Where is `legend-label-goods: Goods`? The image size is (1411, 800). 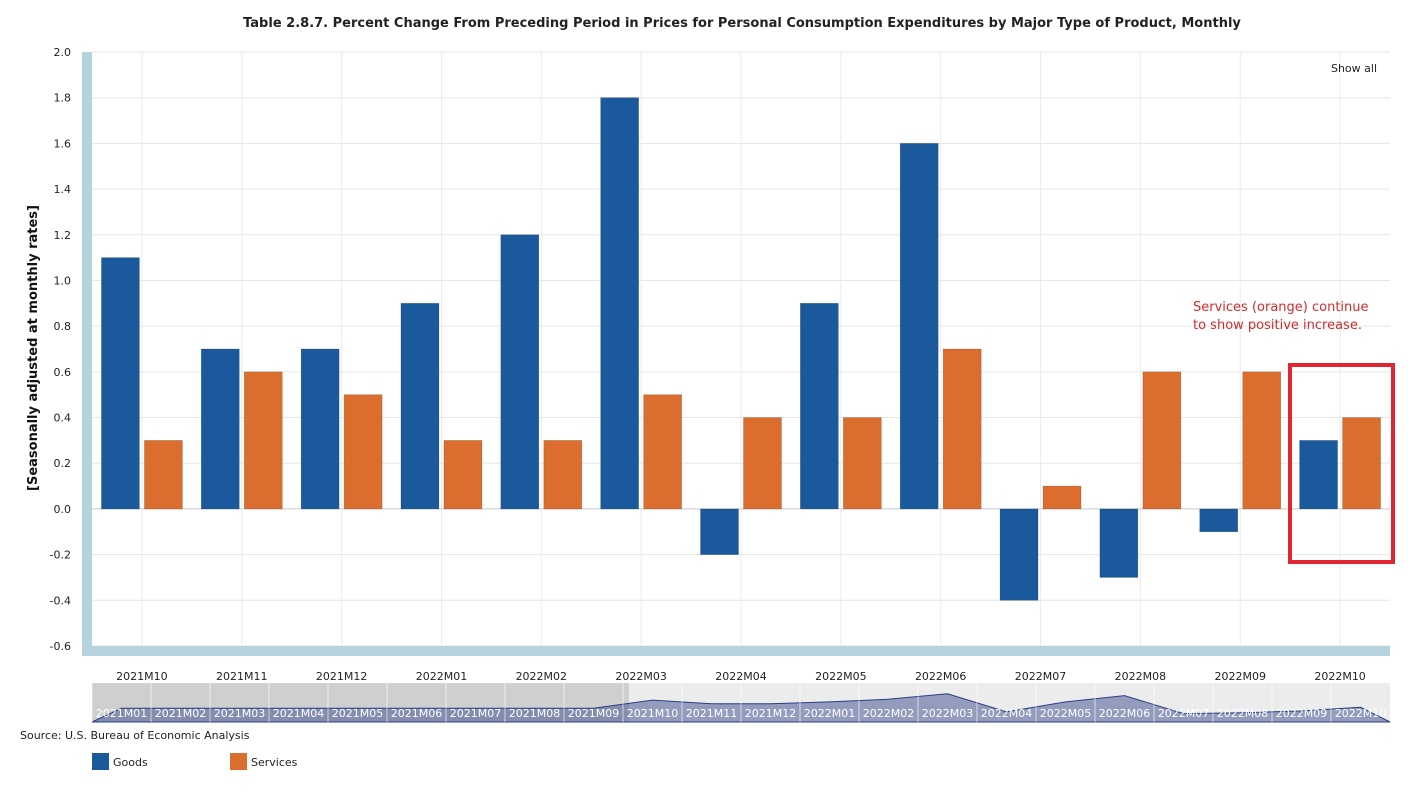
legend-label-goods: Goods is located at coordinates (130, 762).